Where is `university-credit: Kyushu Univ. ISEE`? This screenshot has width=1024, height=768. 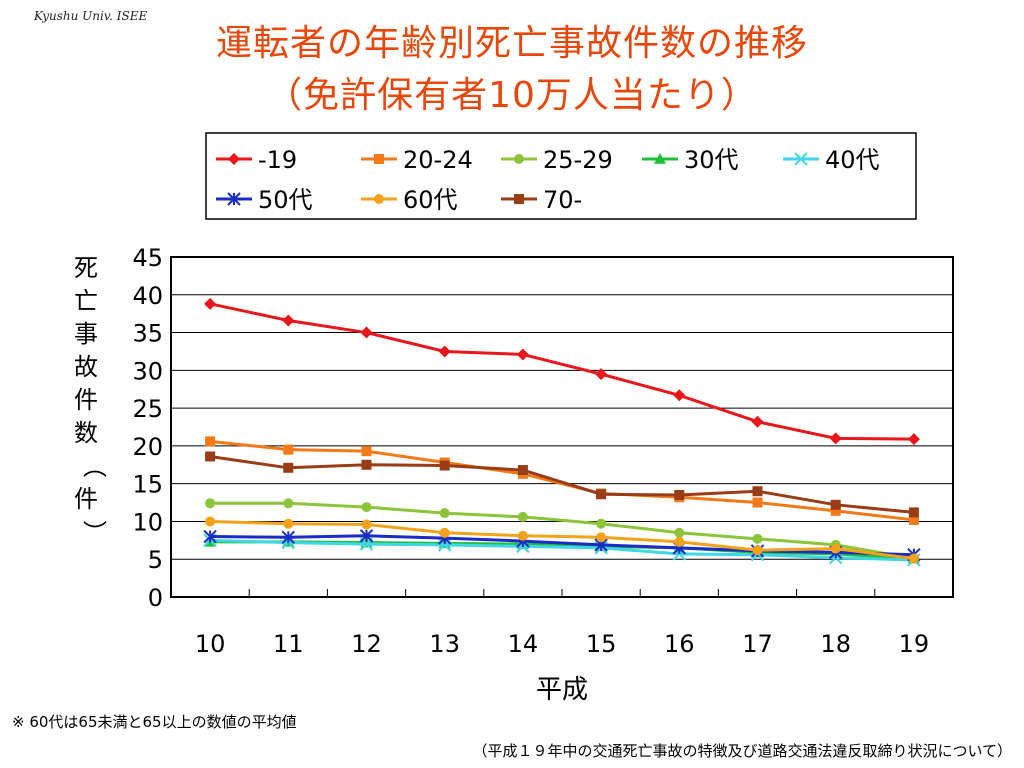
university-credit: Kyushu Univ. ISEE is located at coordinates (91, 16).